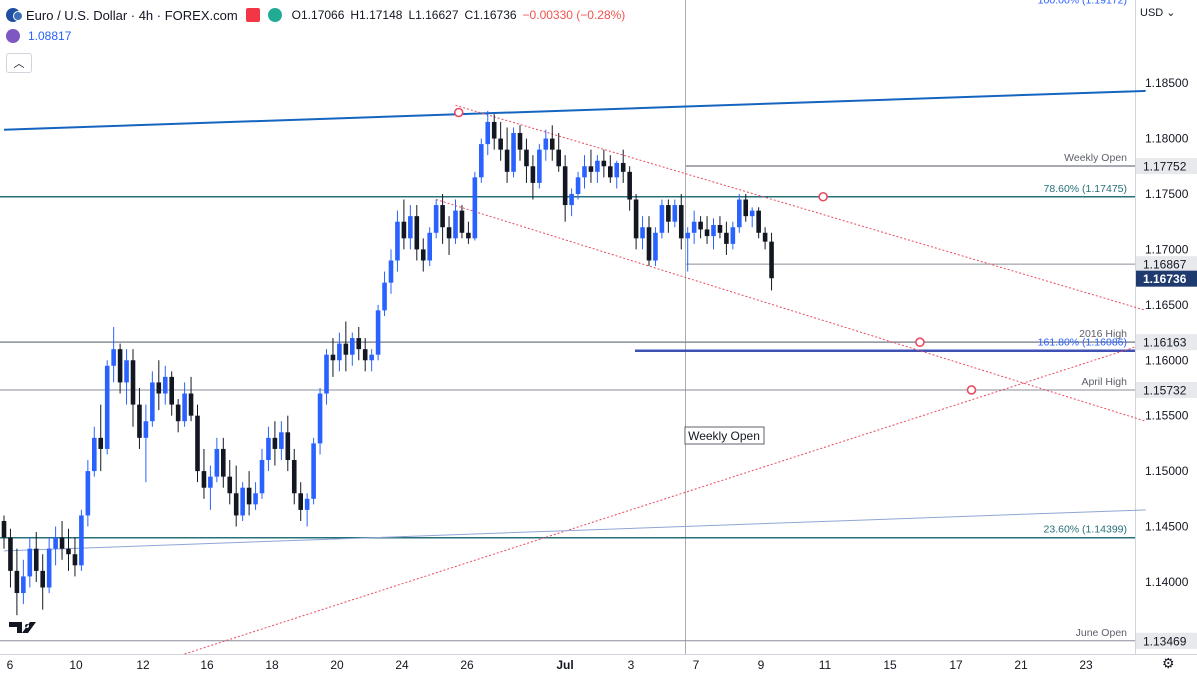 Image resolution: width=1197 pixels, height=674 pixels. I want to click on trendline-resistance, so click(574, 110).